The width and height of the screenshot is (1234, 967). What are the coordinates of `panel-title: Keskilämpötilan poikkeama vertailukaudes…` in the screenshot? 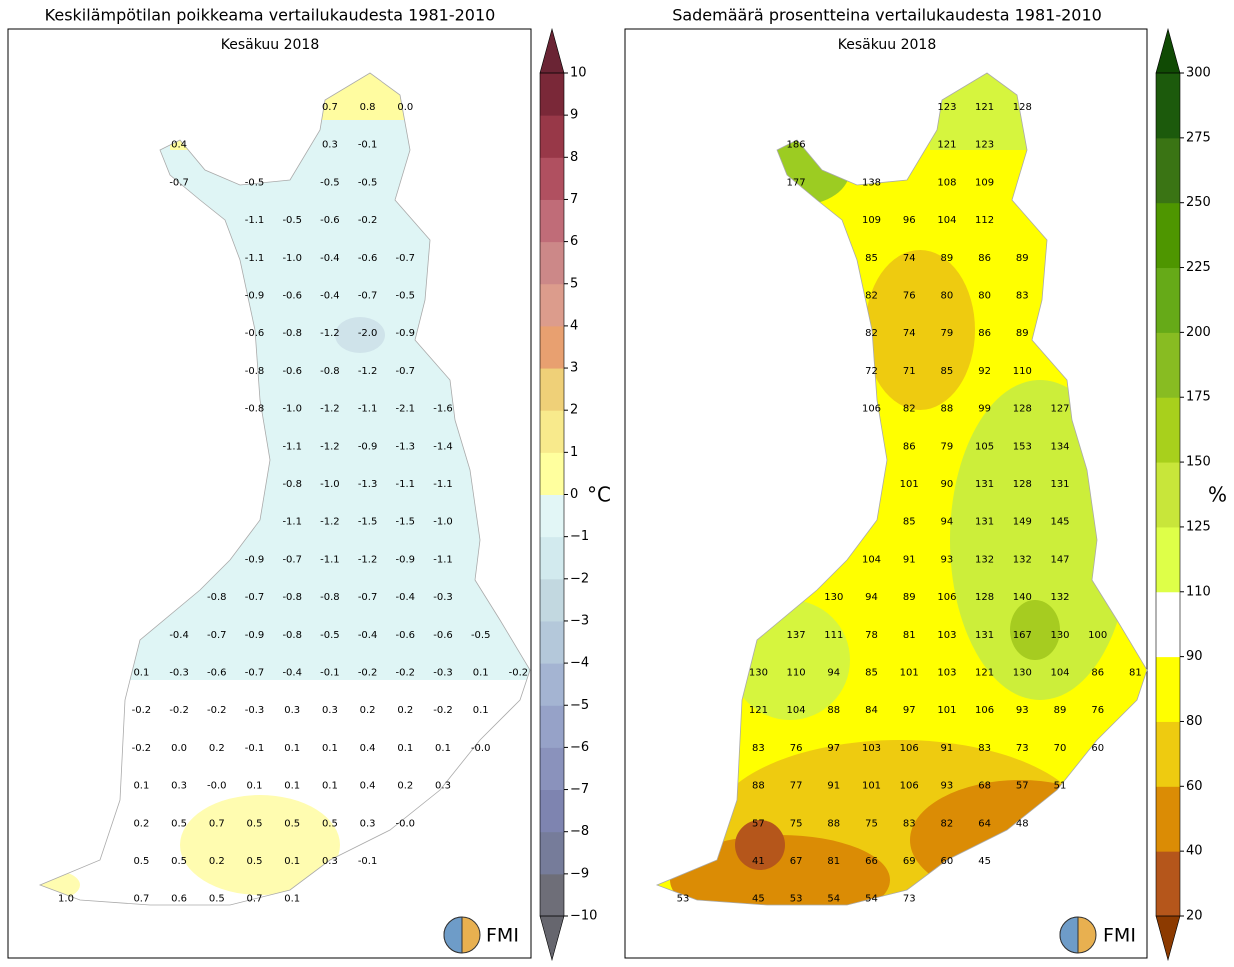 It's located at (270, 15).